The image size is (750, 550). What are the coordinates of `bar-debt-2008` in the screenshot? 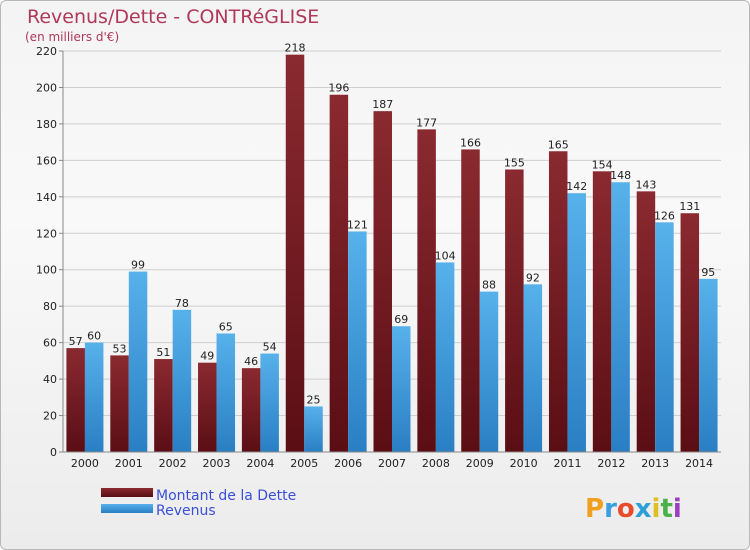 It's located at (426, 291).